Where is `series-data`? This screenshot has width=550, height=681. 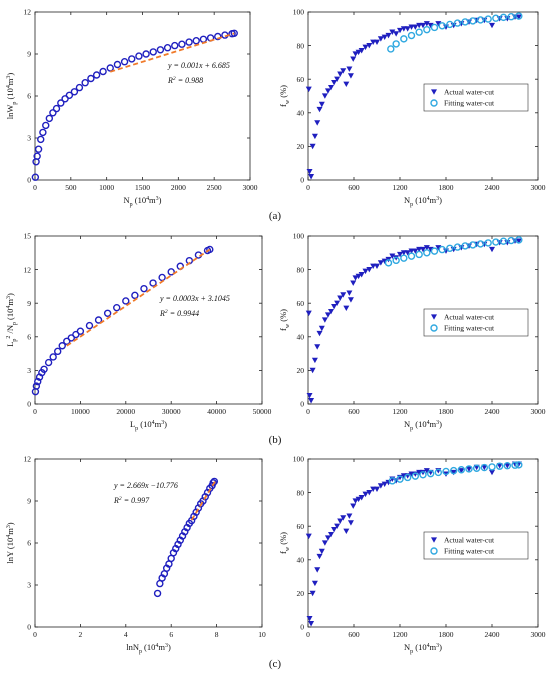 series-data is located at coordinates (122, 320).